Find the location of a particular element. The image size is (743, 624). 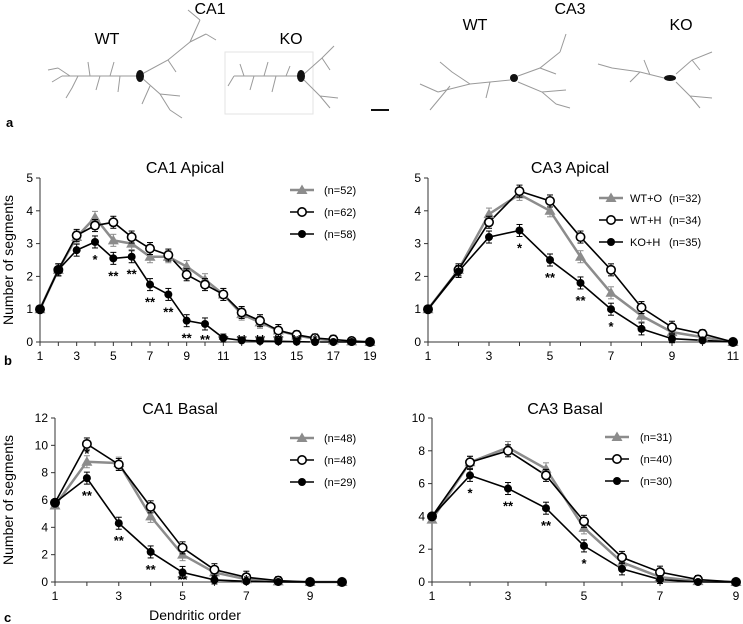

ca1-title: CA1 is located at coordinates (209, 9).